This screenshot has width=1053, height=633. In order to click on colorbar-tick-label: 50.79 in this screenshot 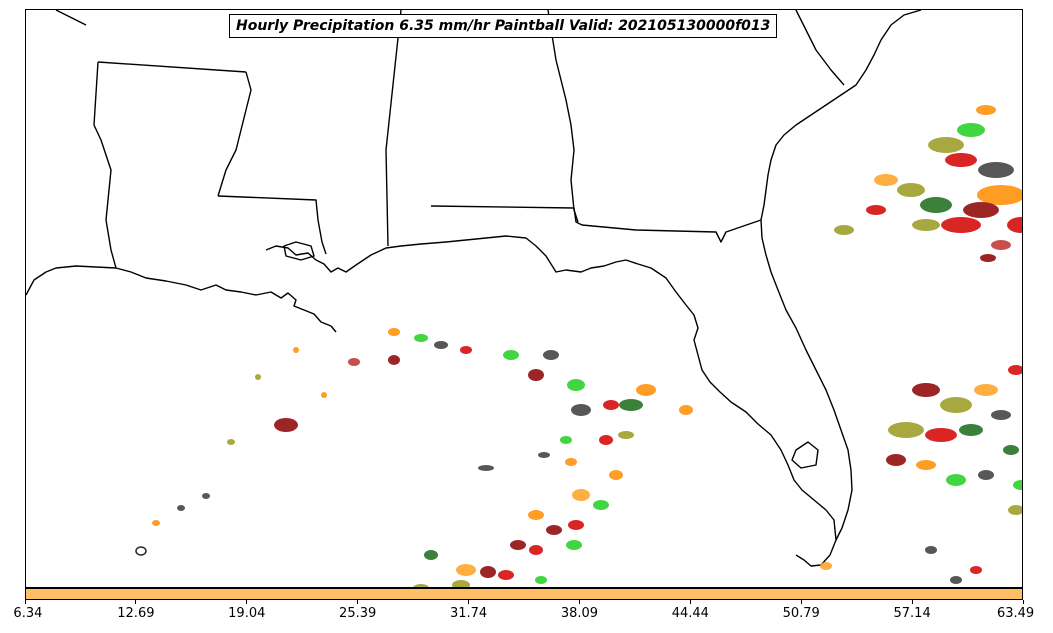, I will do `click(801, 613)`.